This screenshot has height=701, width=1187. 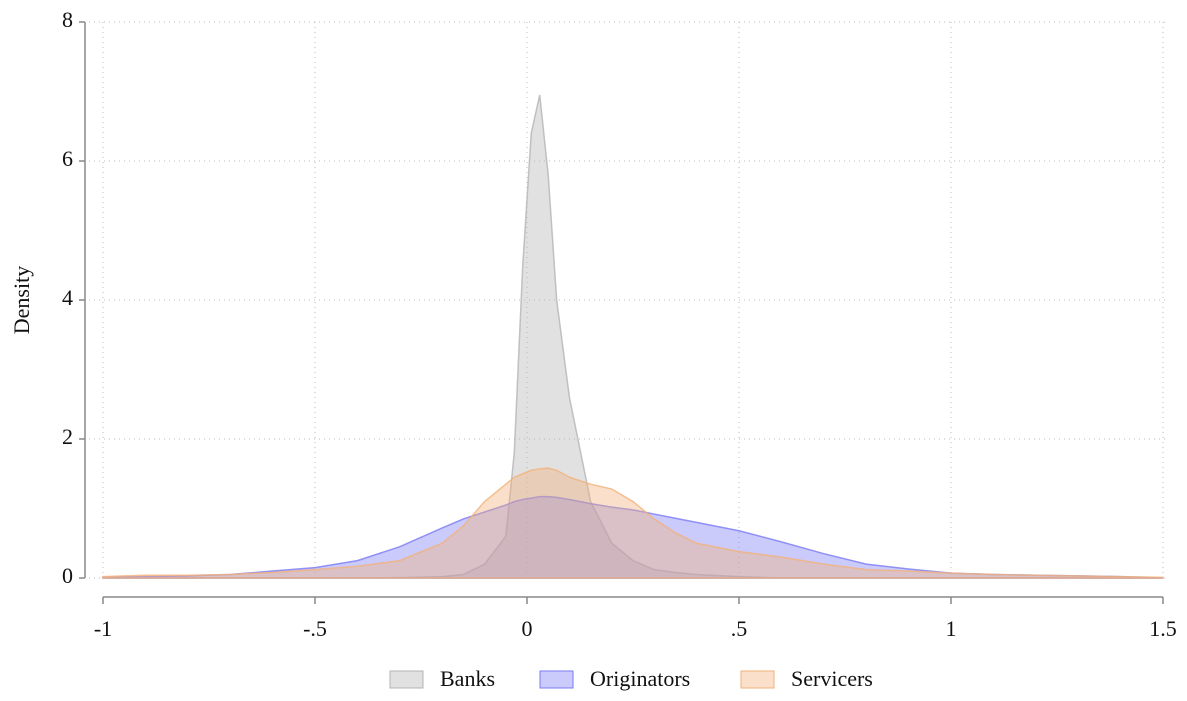 What do you see at coordinates (640, 678) in the screenshot?
I see `legend-label: Originators` at bounding box center [640, 678].